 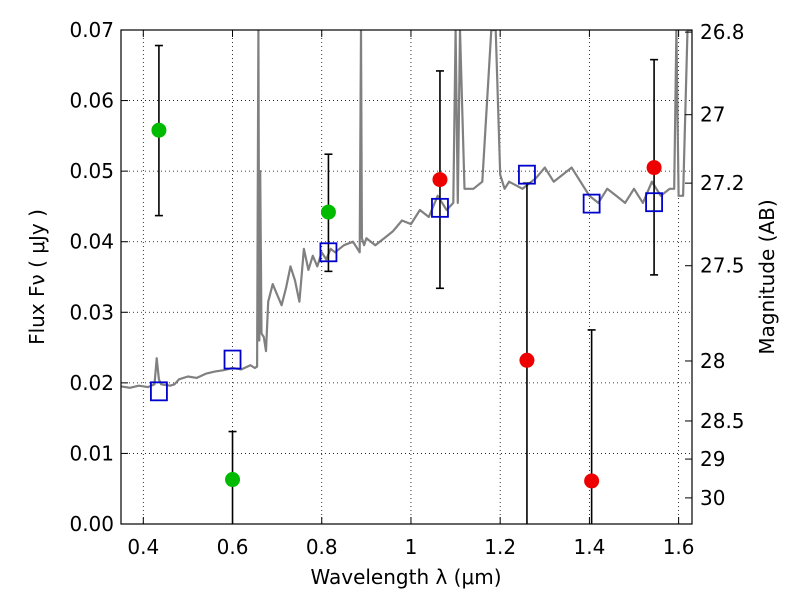 I want to click on y-tick-label: 0.01, so click(x=91, y=453).